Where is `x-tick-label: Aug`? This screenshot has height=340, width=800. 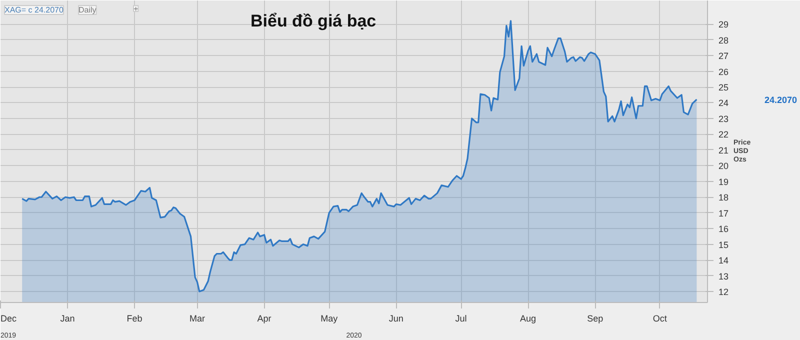 x-tick-label: Aug is located at coordinates (528, 319).